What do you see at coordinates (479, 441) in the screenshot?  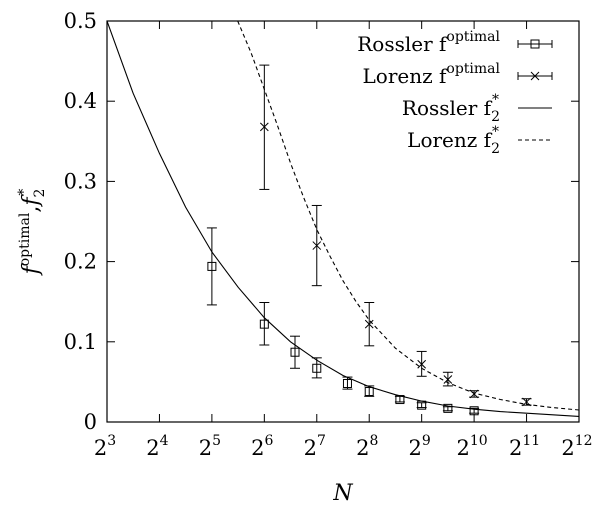 I see `x-tick-label-exp: 10` at bounding box center [479, 441].